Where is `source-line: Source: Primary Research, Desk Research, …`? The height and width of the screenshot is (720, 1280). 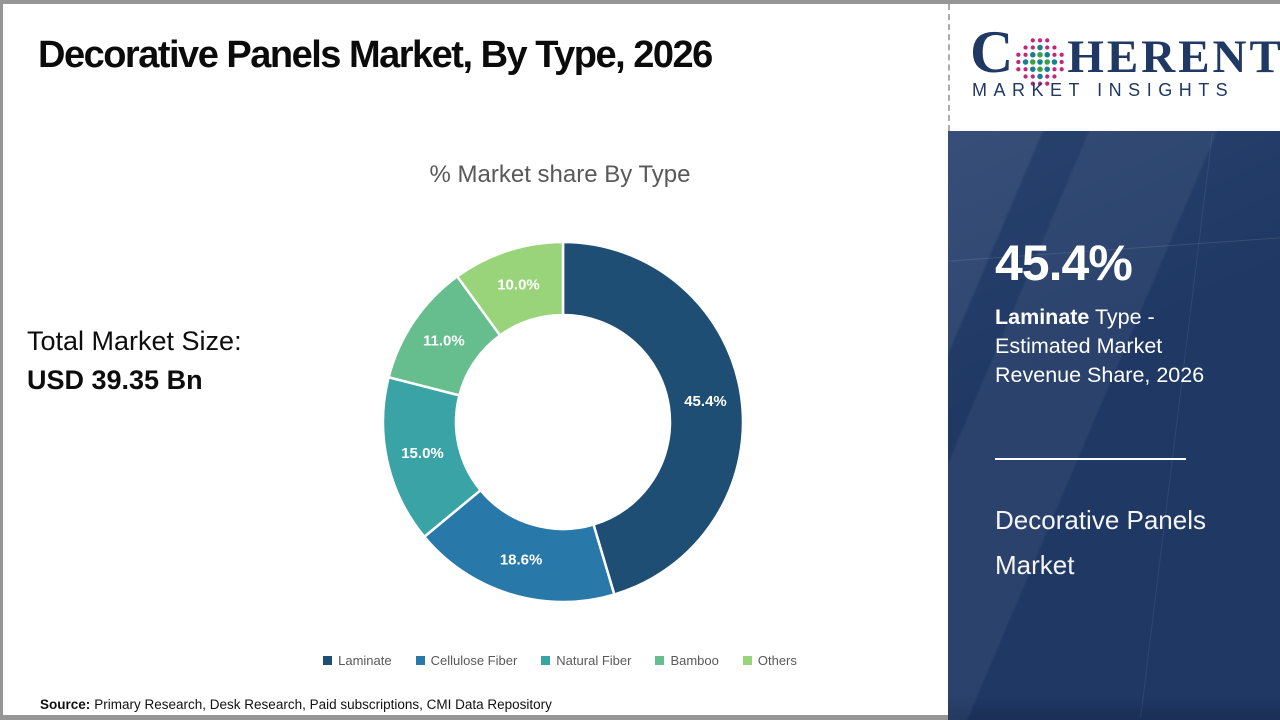 source-line: Source: Primary Research, Desk Research, … is located at coordinates (296, 704).